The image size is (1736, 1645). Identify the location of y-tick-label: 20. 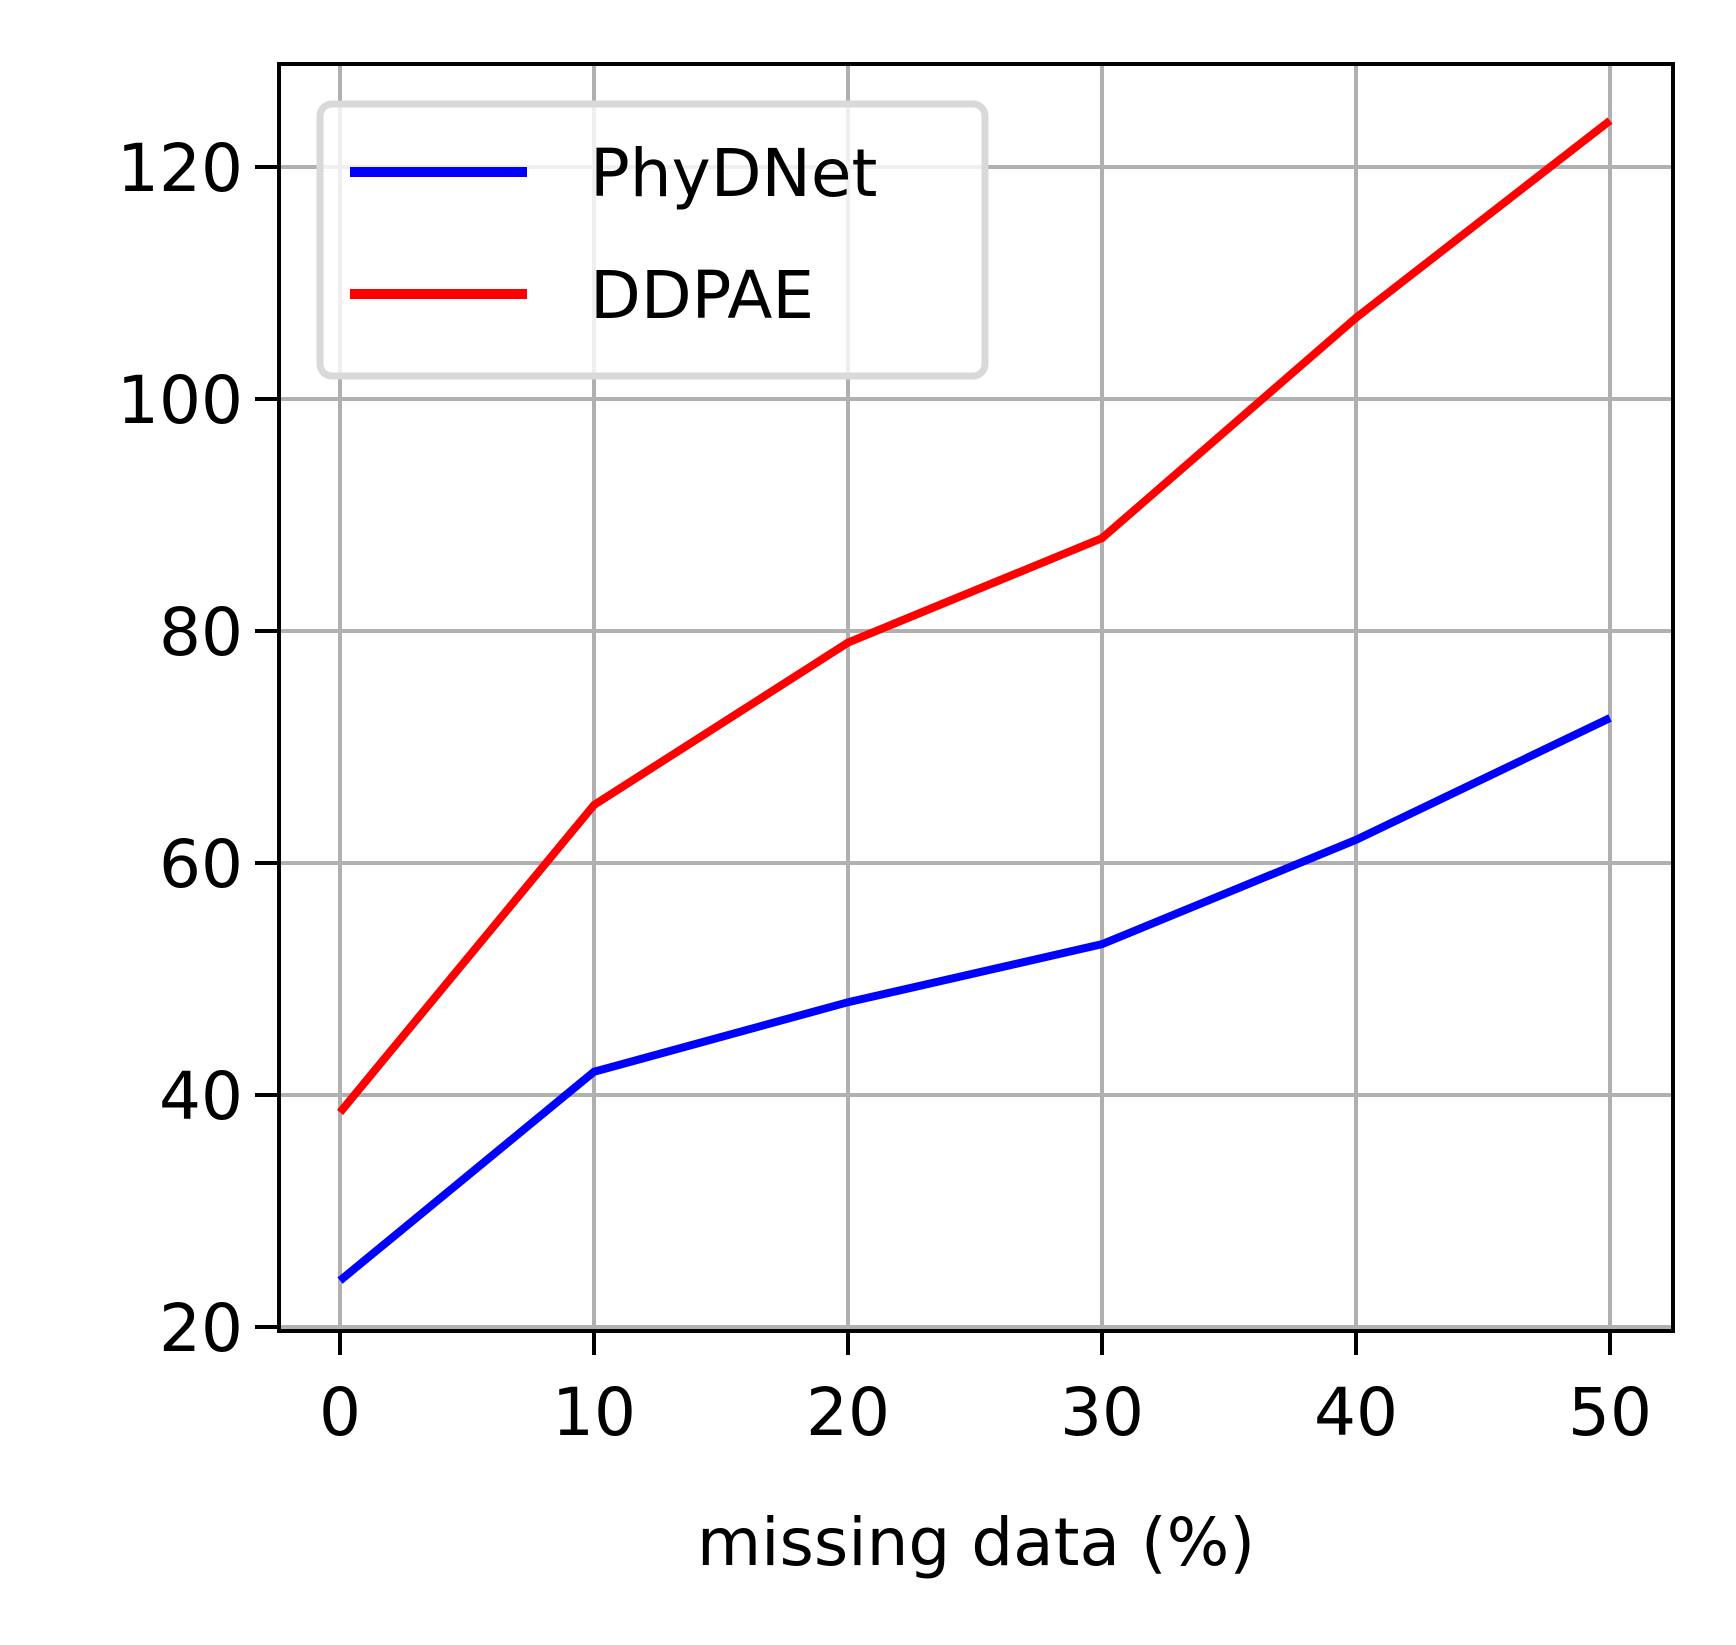
(201, 1328).